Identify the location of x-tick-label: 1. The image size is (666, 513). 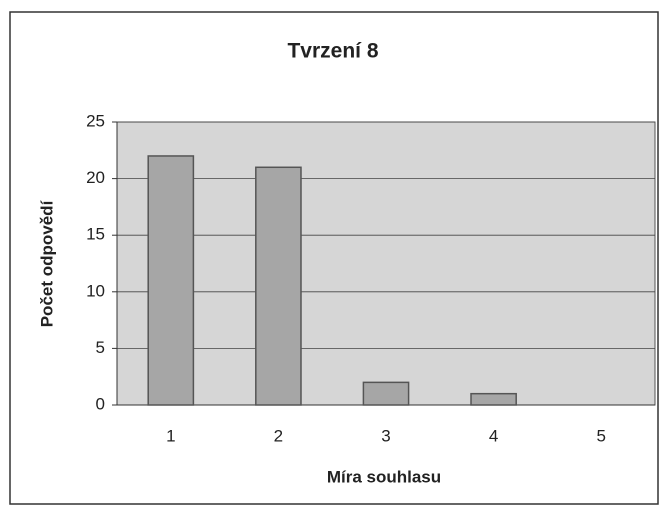
(170, 435).